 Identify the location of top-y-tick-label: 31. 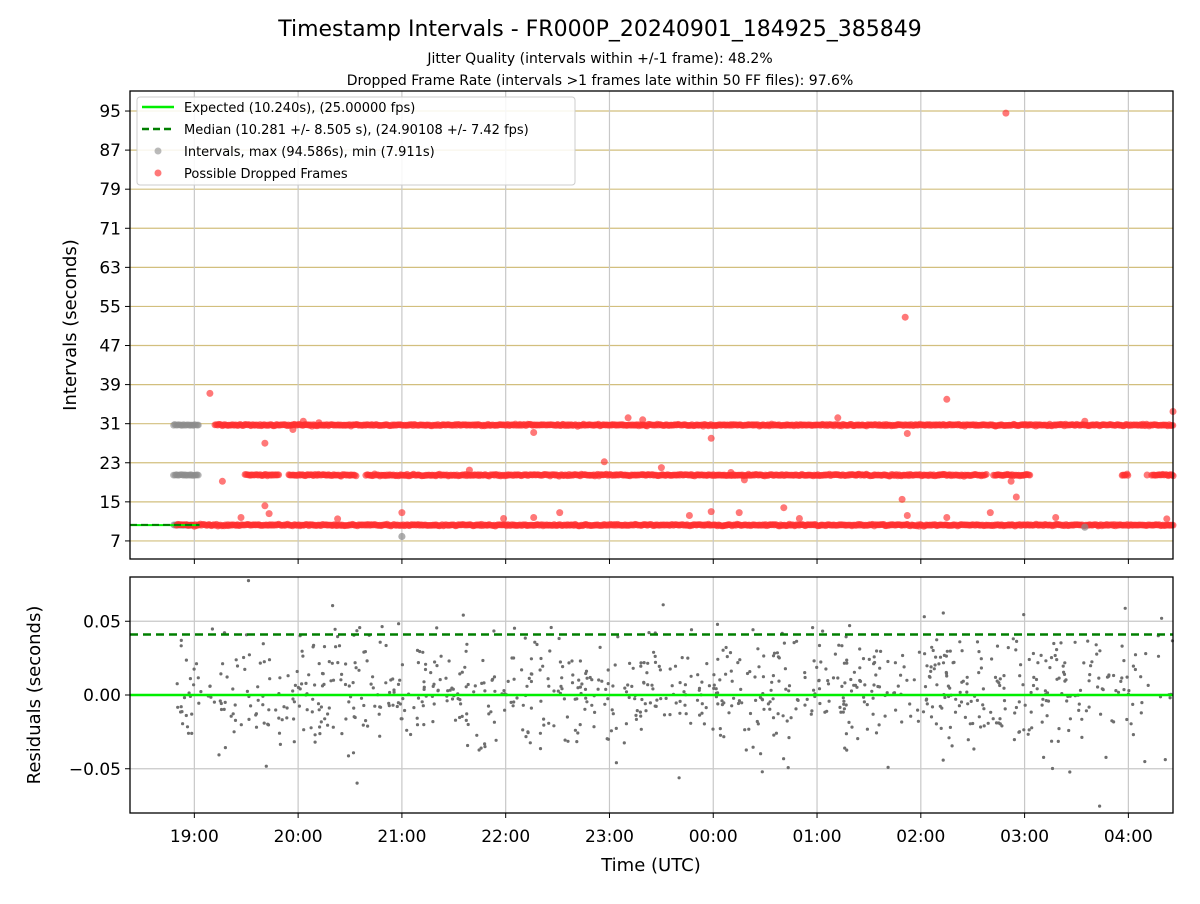
(110, 425).